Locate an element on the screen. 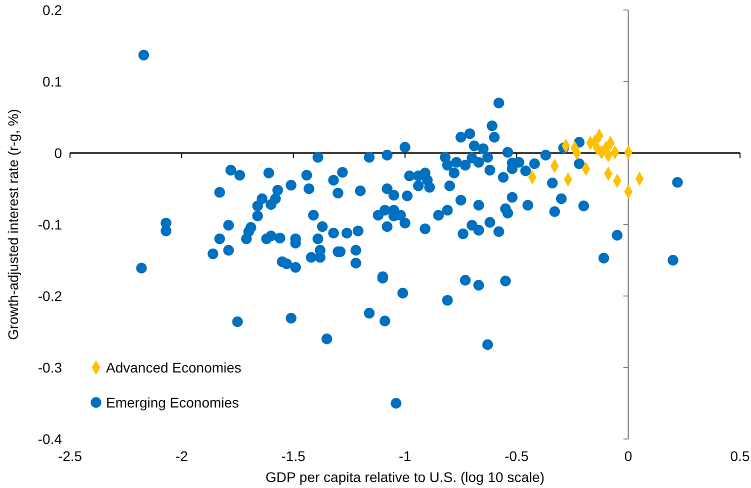  y-tick-label: -0.2 is located at coordinates (50, 296).